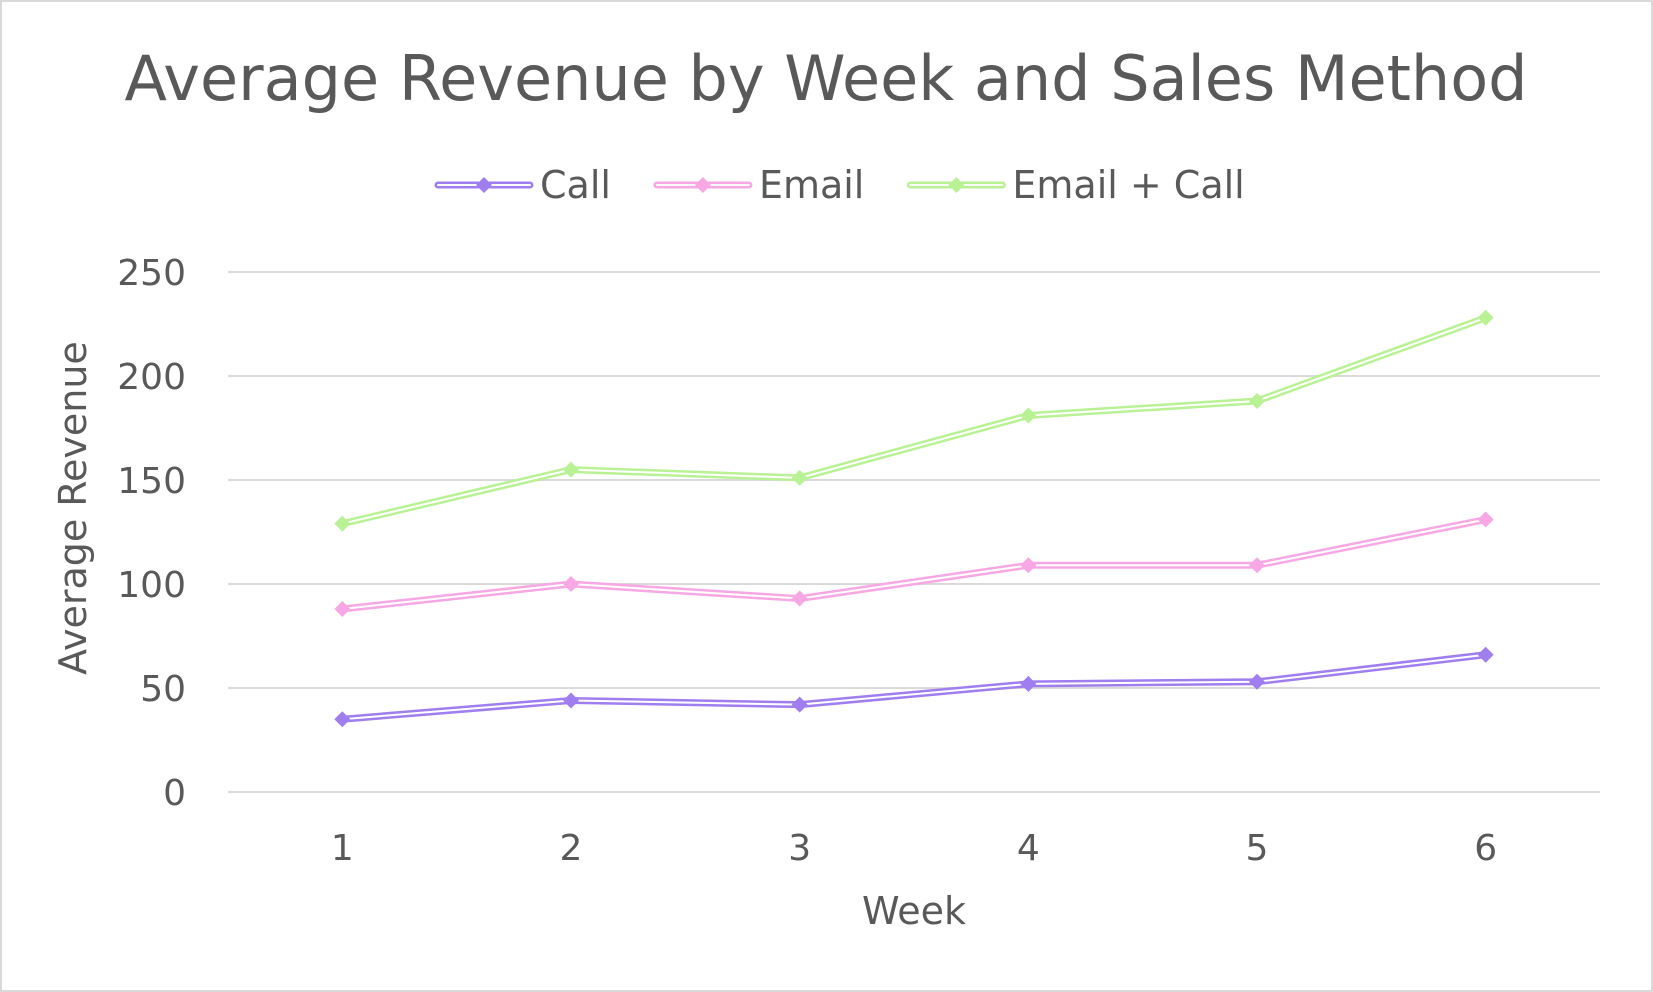 This screenshot has width=1653, height=992. Describe the element at coordinates (575, 185) in the screenshot. I see `legend-label-0: Call` at that location.